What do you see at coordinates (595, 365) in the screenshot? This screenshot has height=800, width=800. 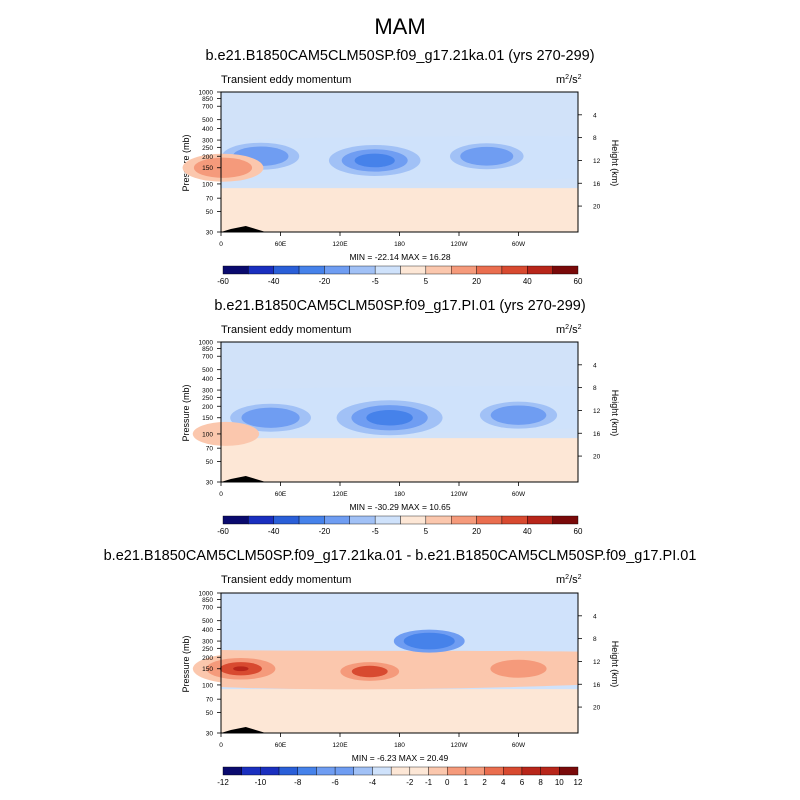 I see `panel-2-height-label-4: 4` at bounding box center [595, 365].